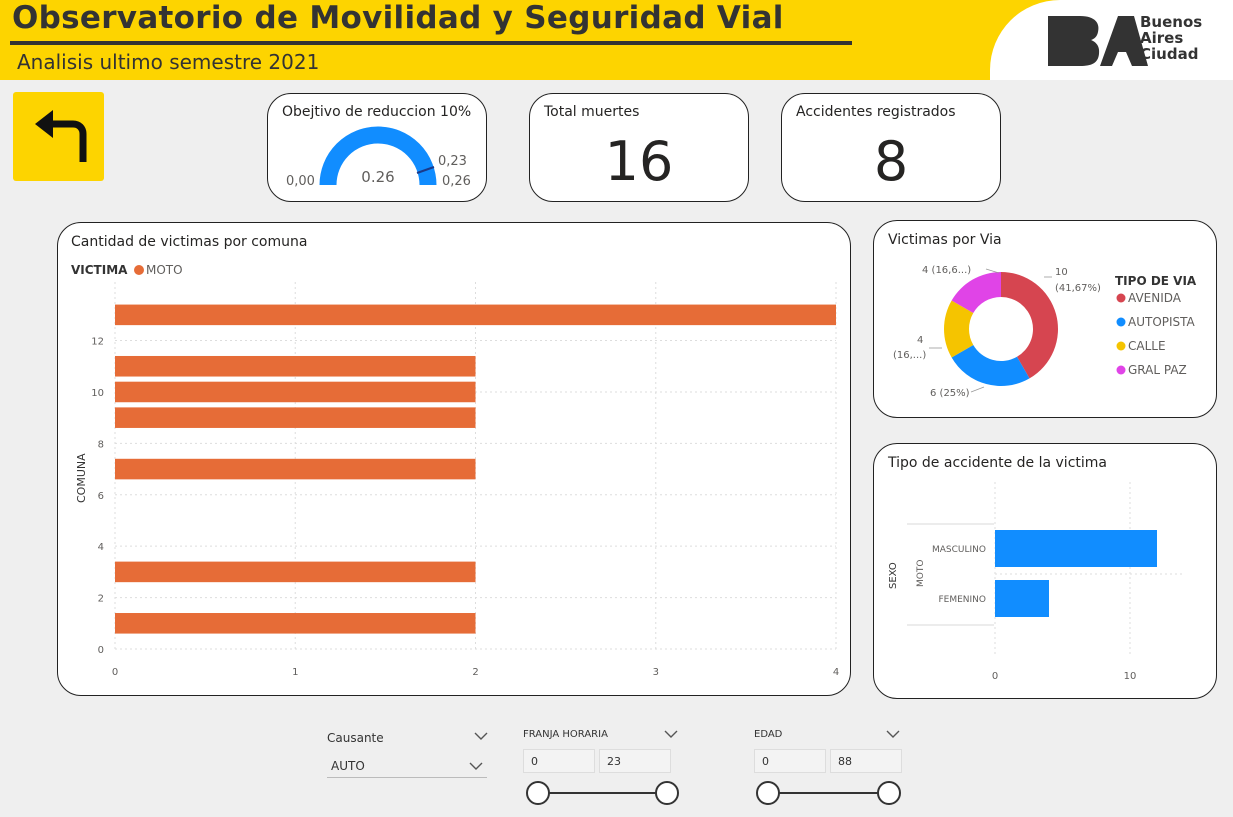 The image size is (1233, 817). I want to click on comuna-y-tick: 10, so click(97, 393).